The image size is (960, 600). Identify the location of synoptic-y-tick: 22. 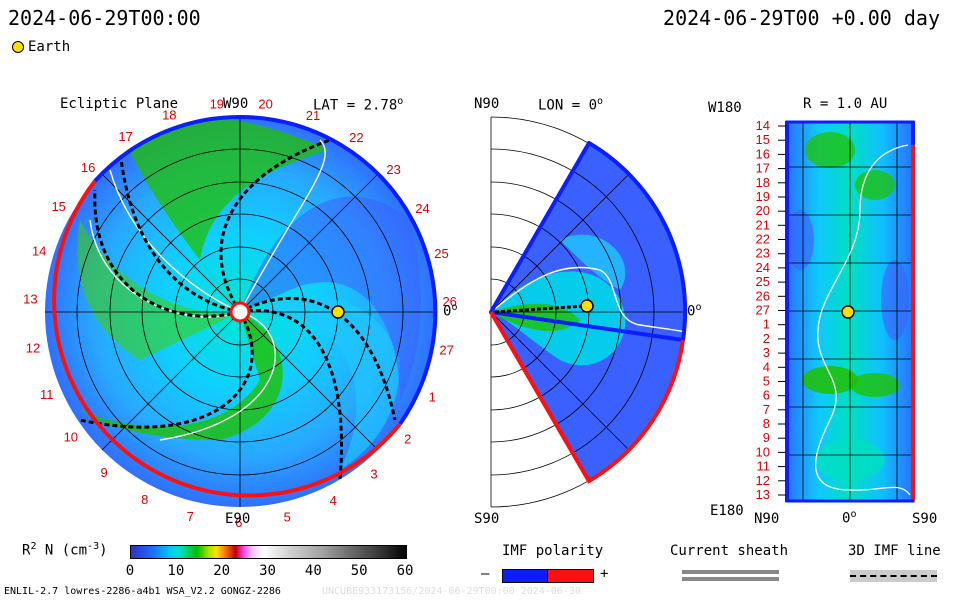
(763, 239).